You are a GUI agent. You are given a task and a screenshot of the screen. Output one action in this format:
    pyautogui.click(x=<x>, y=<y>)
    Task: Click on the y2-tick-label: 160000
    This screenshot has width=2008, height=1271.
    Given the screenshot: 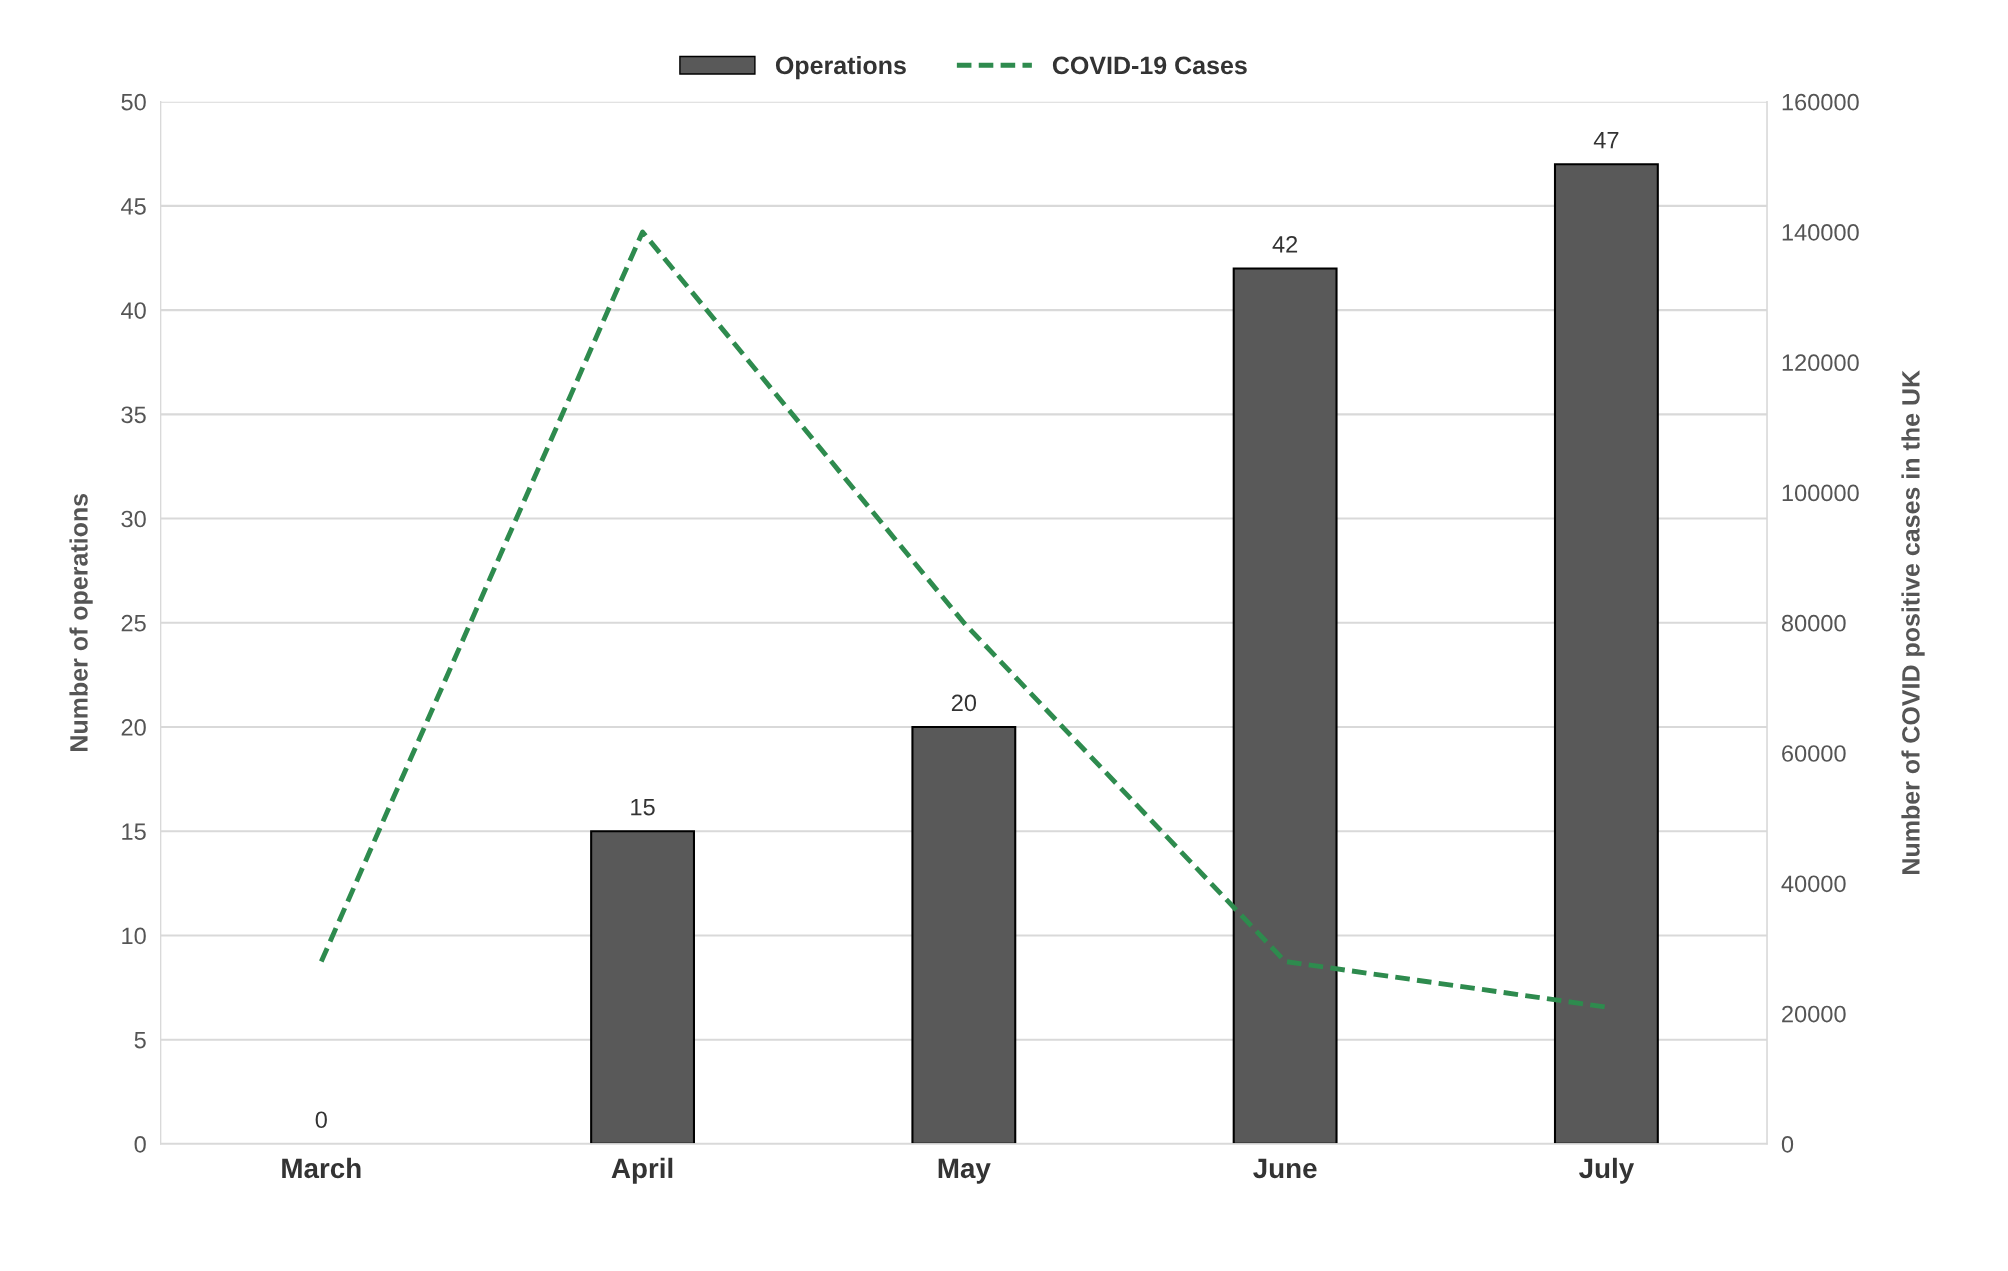 What is the action you would take?
    pyautogui.click(x=1820, y=102)
    